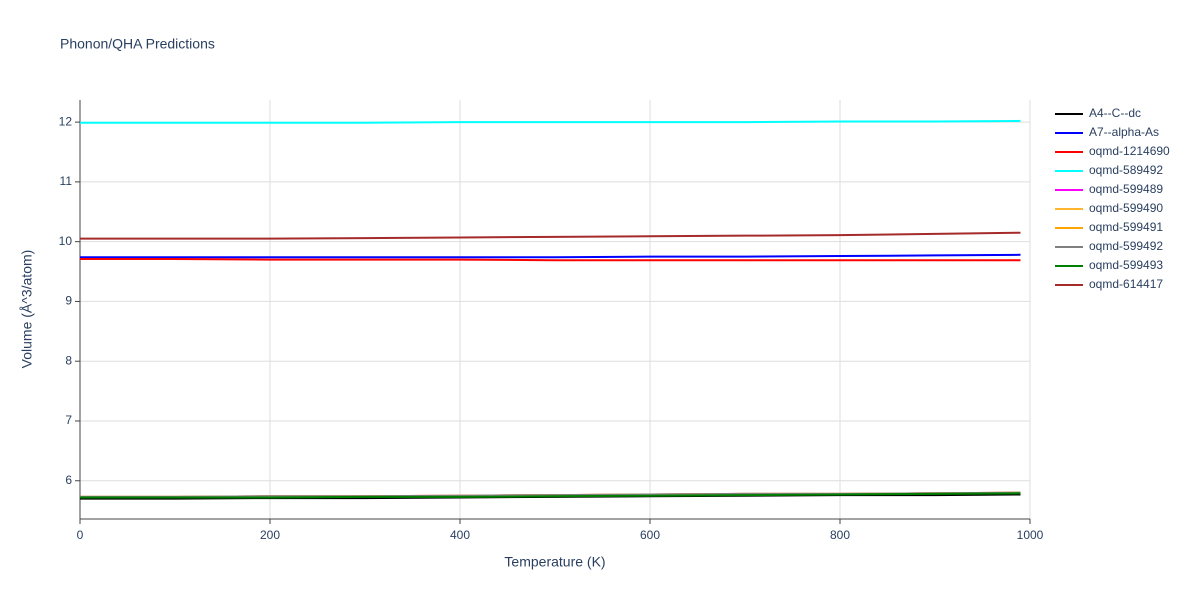  What do you see at coordinates (68, 301) in the screenshot?
I see `y-tick-label: 9` at bounding box center [68, 301].